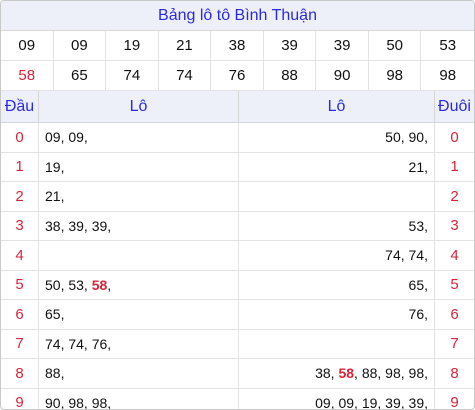 The width and height of the screenshot is (475, 410). What do you see at coordinates (391, 373) in the screenshot?
I see `lo-text: , 88, 98, 98,` at bounding box center [391, 373].